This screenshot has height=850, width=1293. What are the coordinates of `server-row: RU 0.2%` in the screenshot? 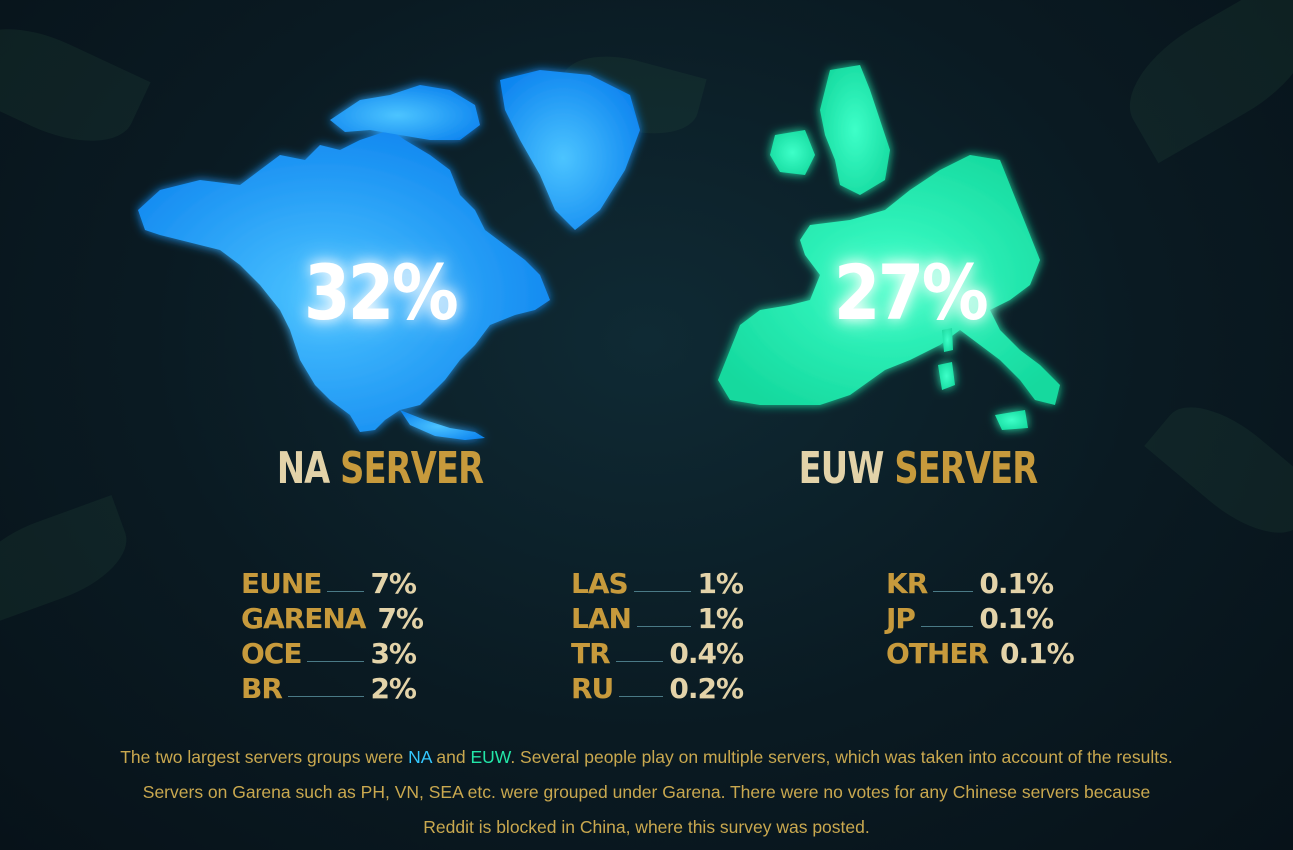 It's located at (657, 687).